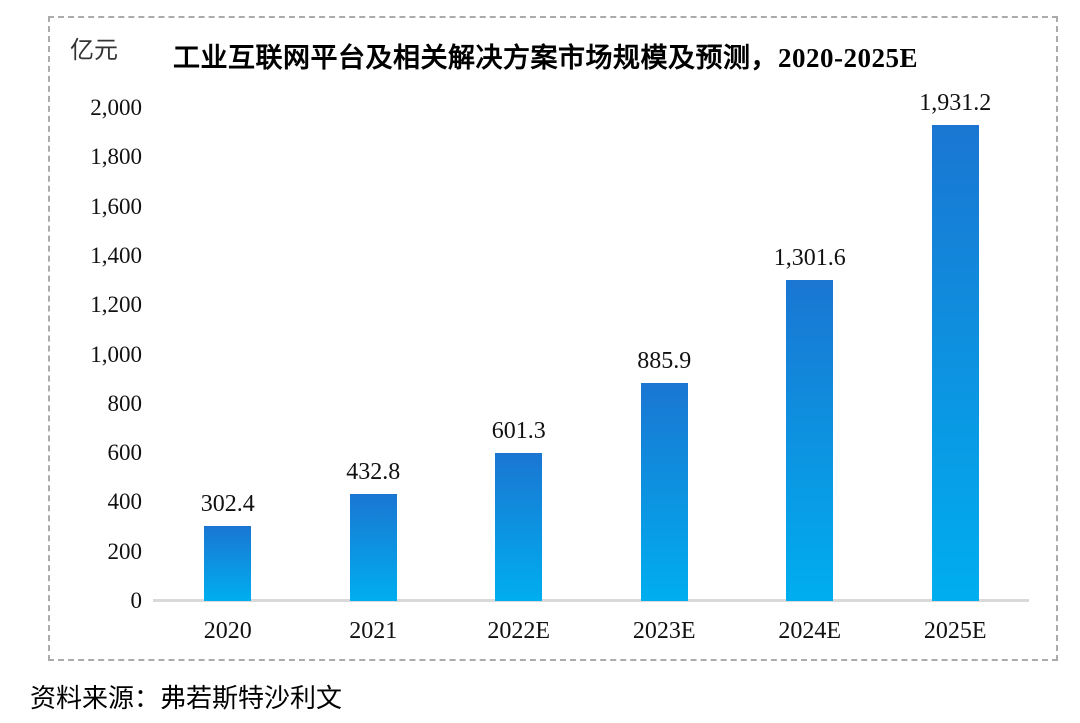  I want to click on bar-2021, so click(373, 547).